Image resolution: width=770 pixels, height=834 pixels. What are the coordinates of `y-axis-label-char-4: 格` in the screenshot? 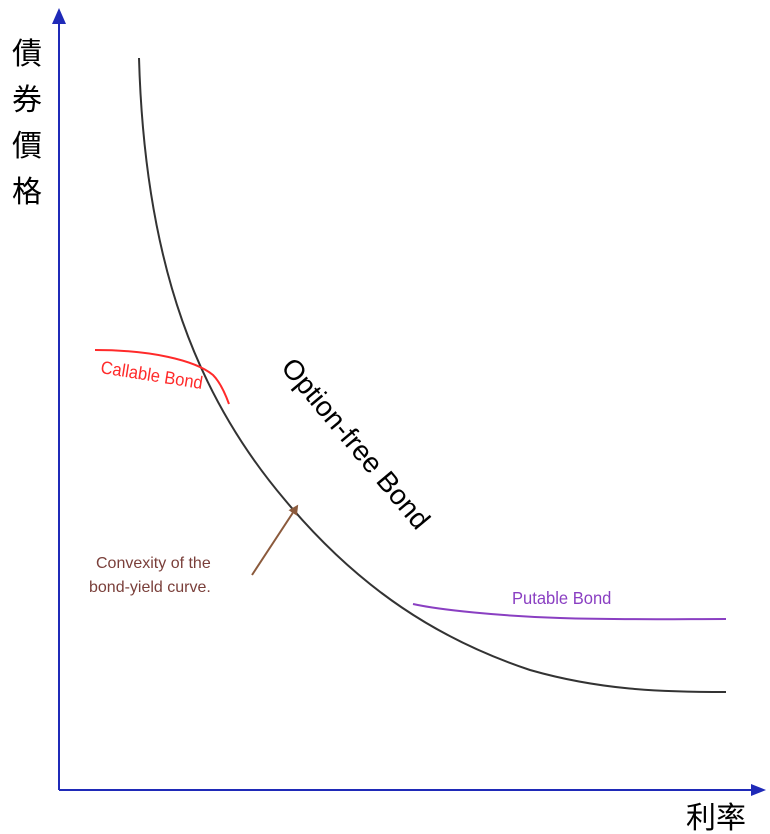 It's located at (27, 192).